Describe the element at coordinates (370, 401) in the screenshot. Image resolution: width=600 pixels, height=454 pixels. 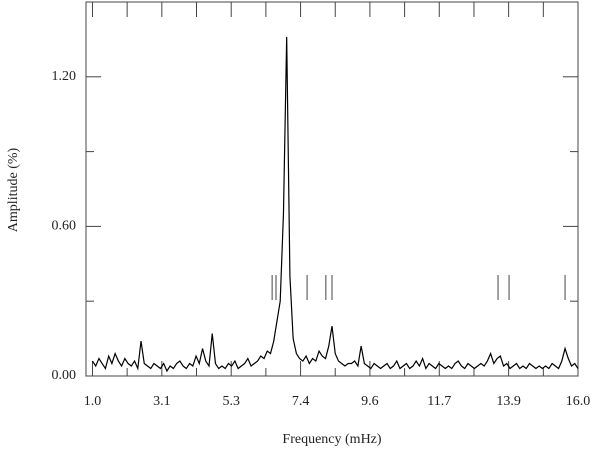
I see `x-tick-label: 9.6` at that location.